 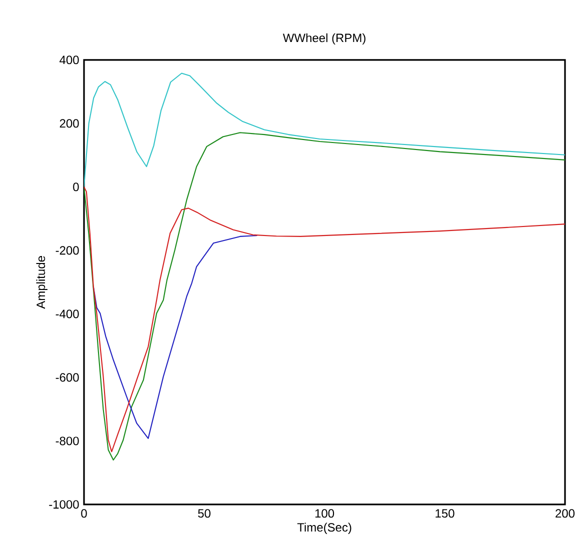 I want to click on x-tick-label: 50, so click(x=204, y=513).